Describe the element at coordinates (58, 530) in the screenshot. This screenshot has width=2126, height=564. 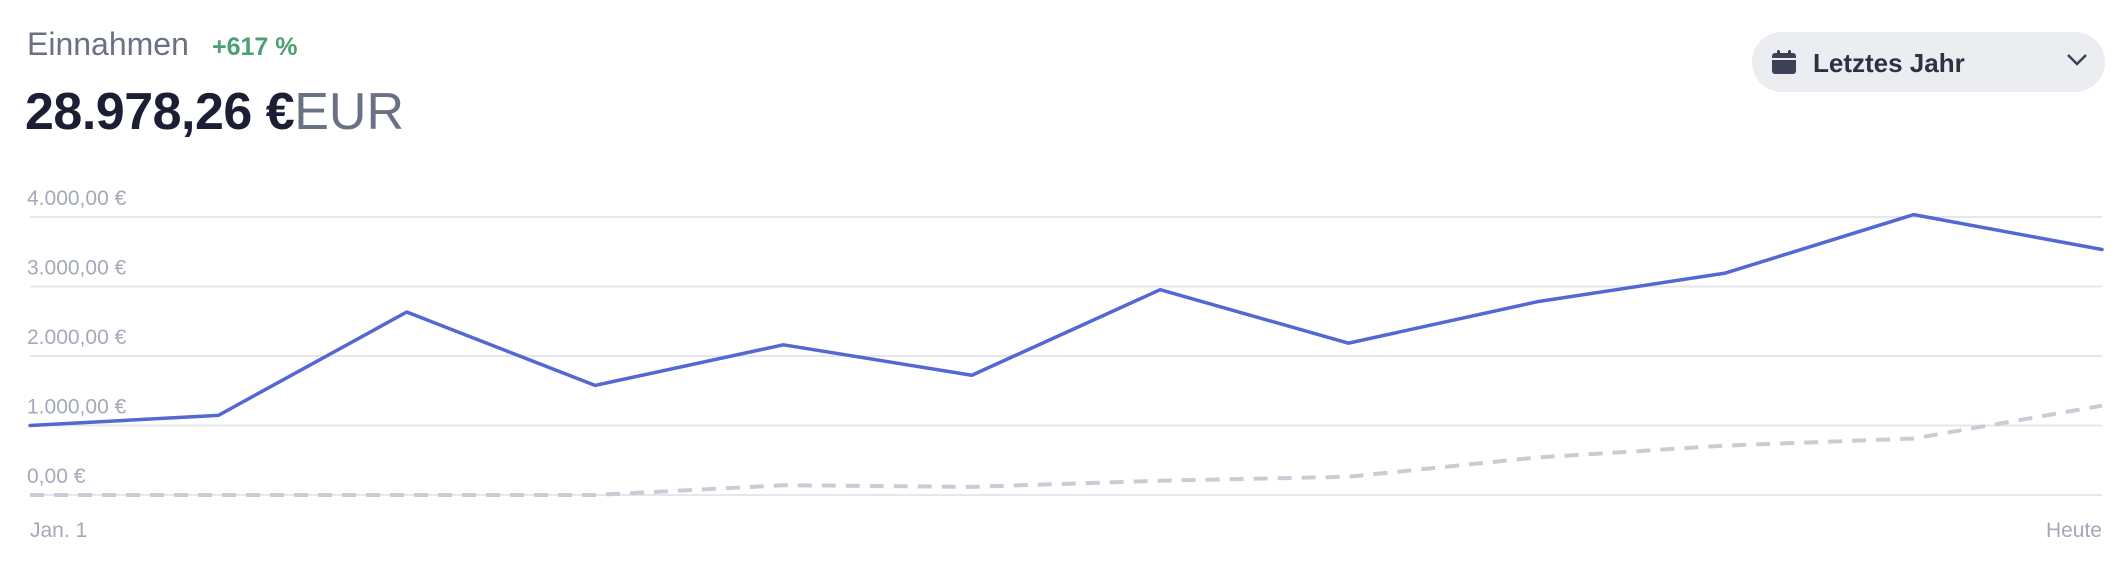
I see `x-tick-label: Jan. 1` at that location.